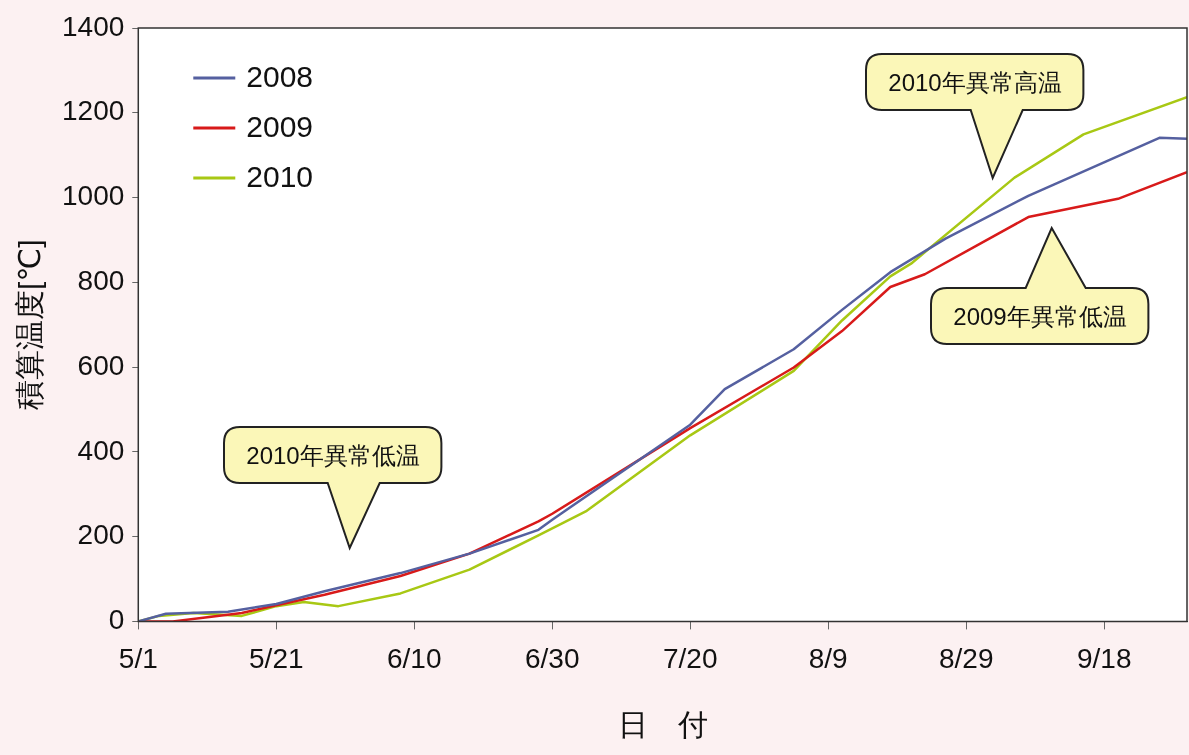 This screenshot has height=755, width=1189. I want to click on y-tick-label: 800, so click(101, 281).